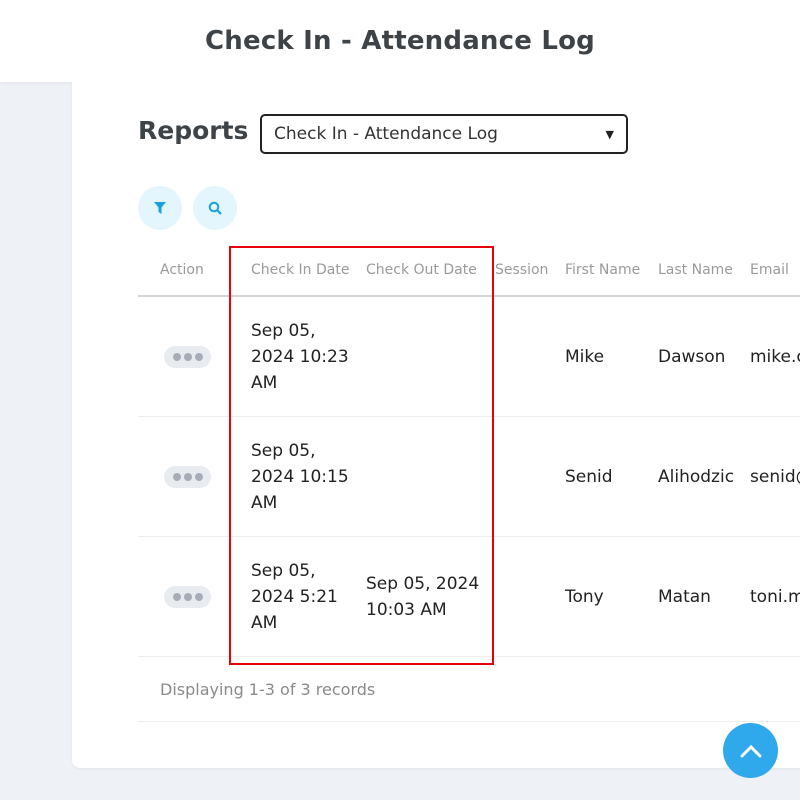 This screenshot has height=800, width=800. I want to click on col-session: Session, so click(522, 270).